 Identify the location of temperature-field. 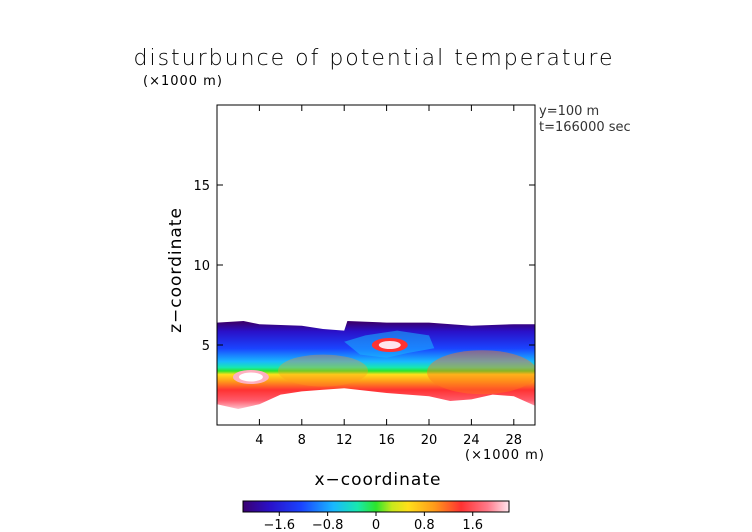
(376, 365).